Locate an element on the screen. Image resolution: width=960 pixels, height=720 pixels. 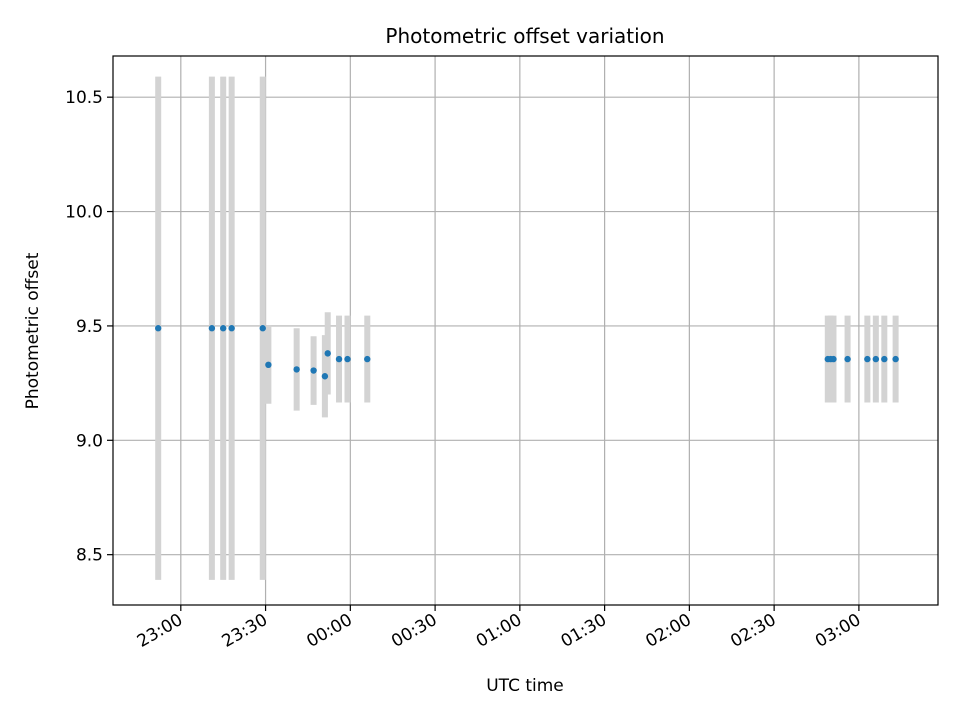
y-tick-label: 8.5 is located at coordinates (89, 556).